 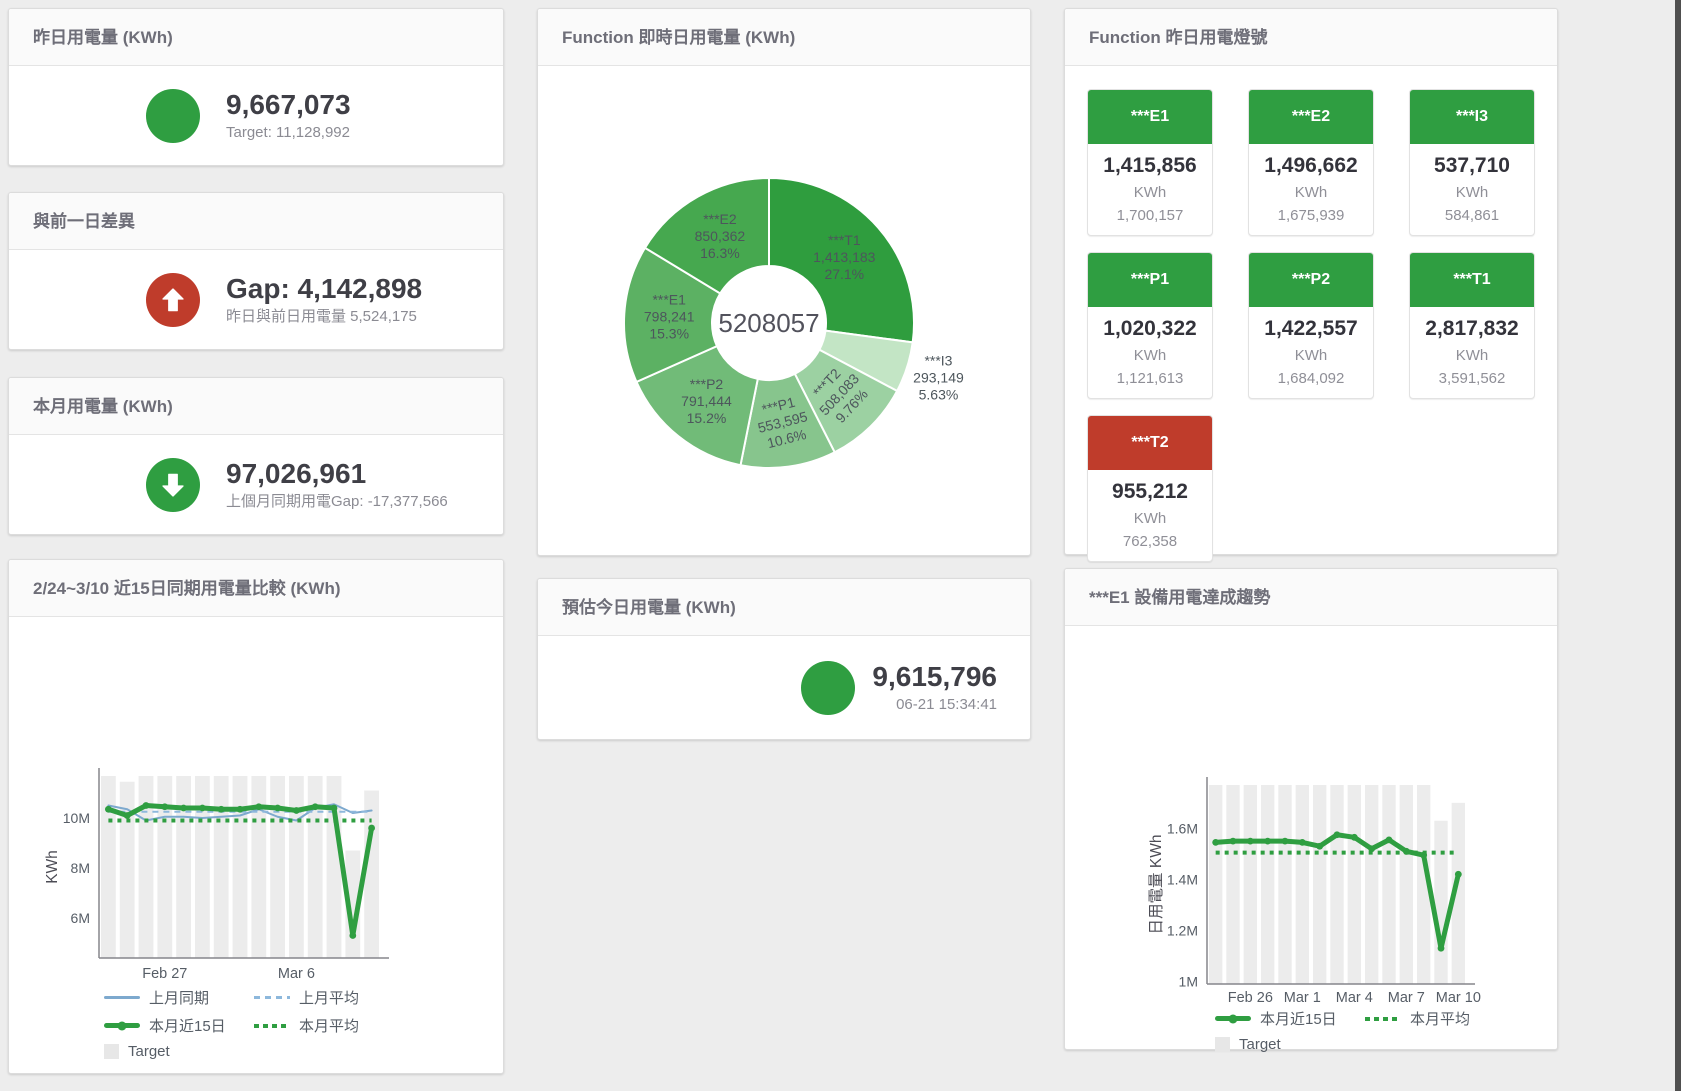 I want to click on panel-header: 2/24~3/10 近15日同期用電量比較 (KWh), so click(x=256, y=588).